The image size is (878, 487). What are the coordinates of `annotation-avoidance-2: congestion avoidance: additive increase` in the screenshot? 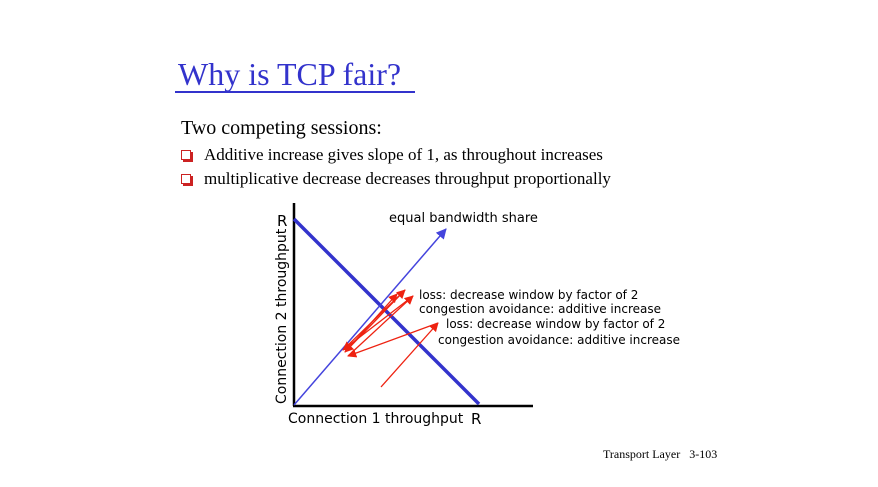 It's located at (559, 340).